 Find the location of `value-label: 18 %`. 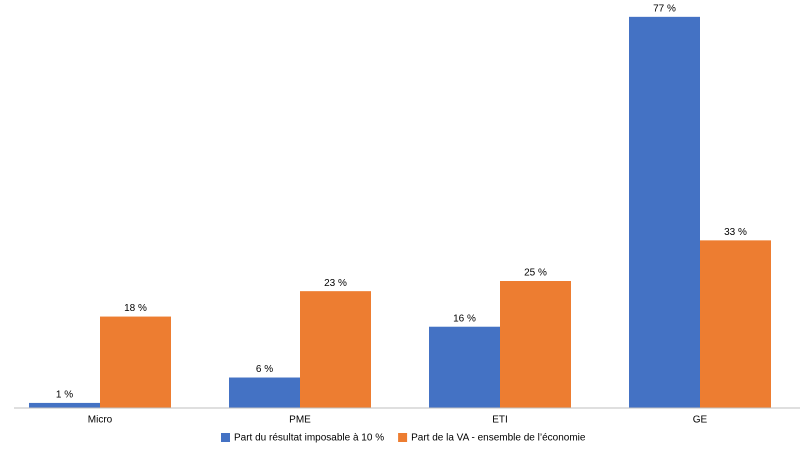

value-label: 18 % is located at coordinates (135, 308).